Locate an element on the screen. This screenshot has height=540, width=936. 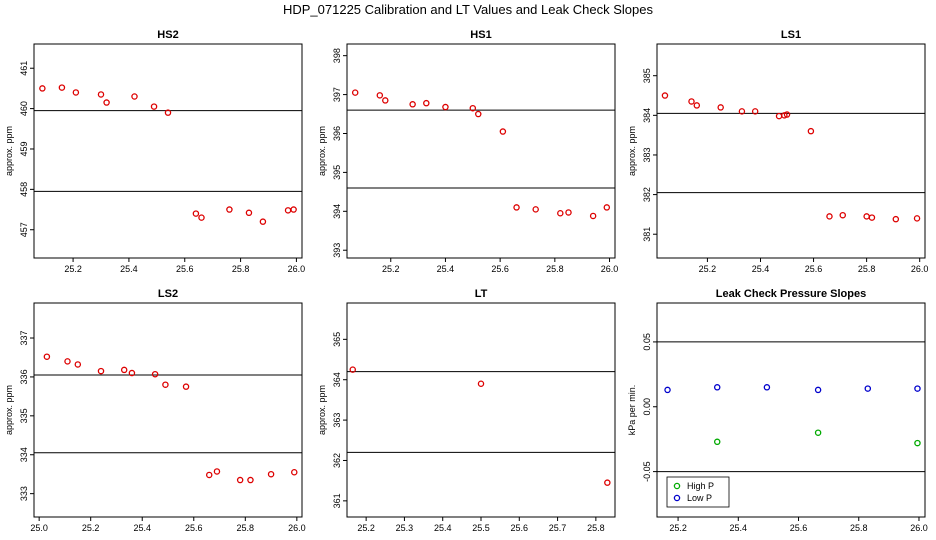
x-tick-label: 25.7 is located at coordinates (558, 528).